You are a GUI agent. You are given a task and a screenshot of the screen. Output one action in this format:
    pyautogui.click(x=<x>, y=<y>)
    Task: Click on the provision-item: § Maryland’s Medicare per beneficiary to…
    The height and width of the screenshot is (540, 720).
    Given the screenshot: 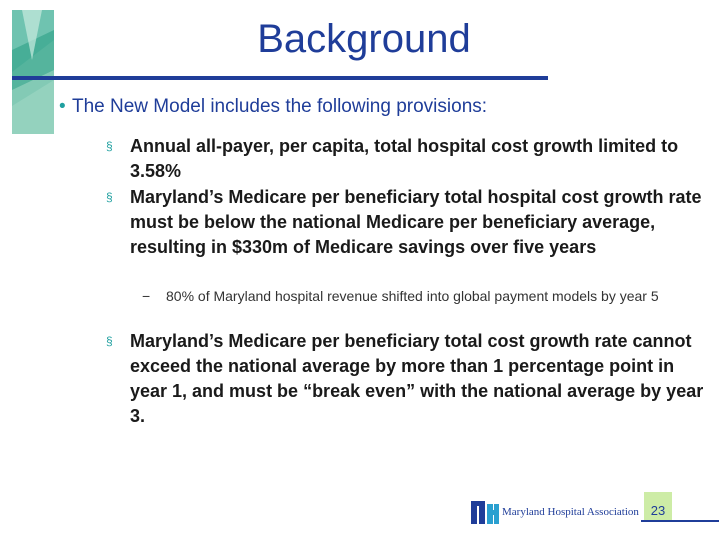 What is the action you would take?
    pyautogui.click(x=405, y=222)
    